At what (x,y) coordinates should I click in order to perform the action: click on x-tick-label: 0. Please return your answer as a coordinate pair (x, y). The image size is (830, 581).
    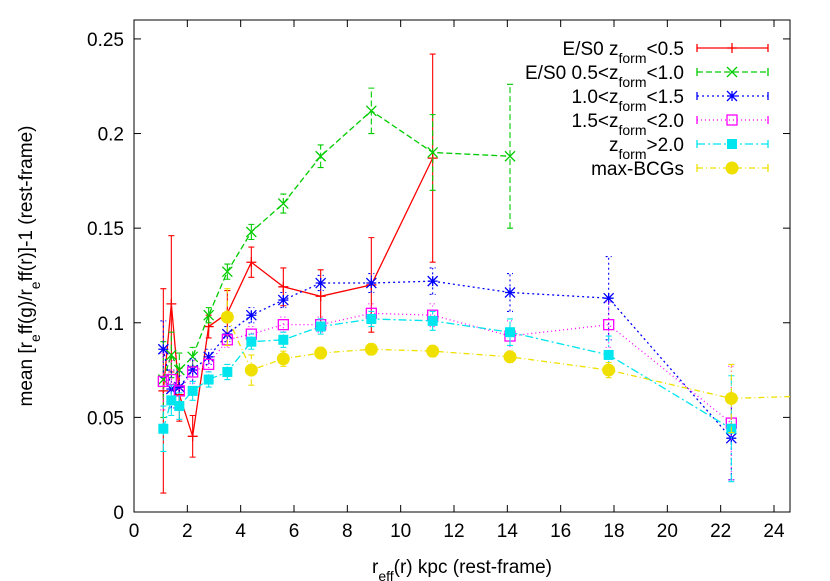
    Looking at the image, I should click on (134, 531).